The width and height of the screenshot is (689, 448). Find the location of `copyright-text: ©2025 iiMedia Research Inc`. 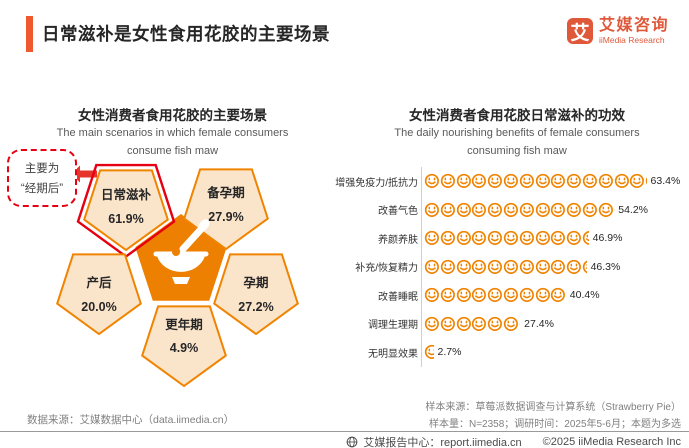

copyright-text: ©2025 iiMedia Research Inc is located at coordinates (611, 442).